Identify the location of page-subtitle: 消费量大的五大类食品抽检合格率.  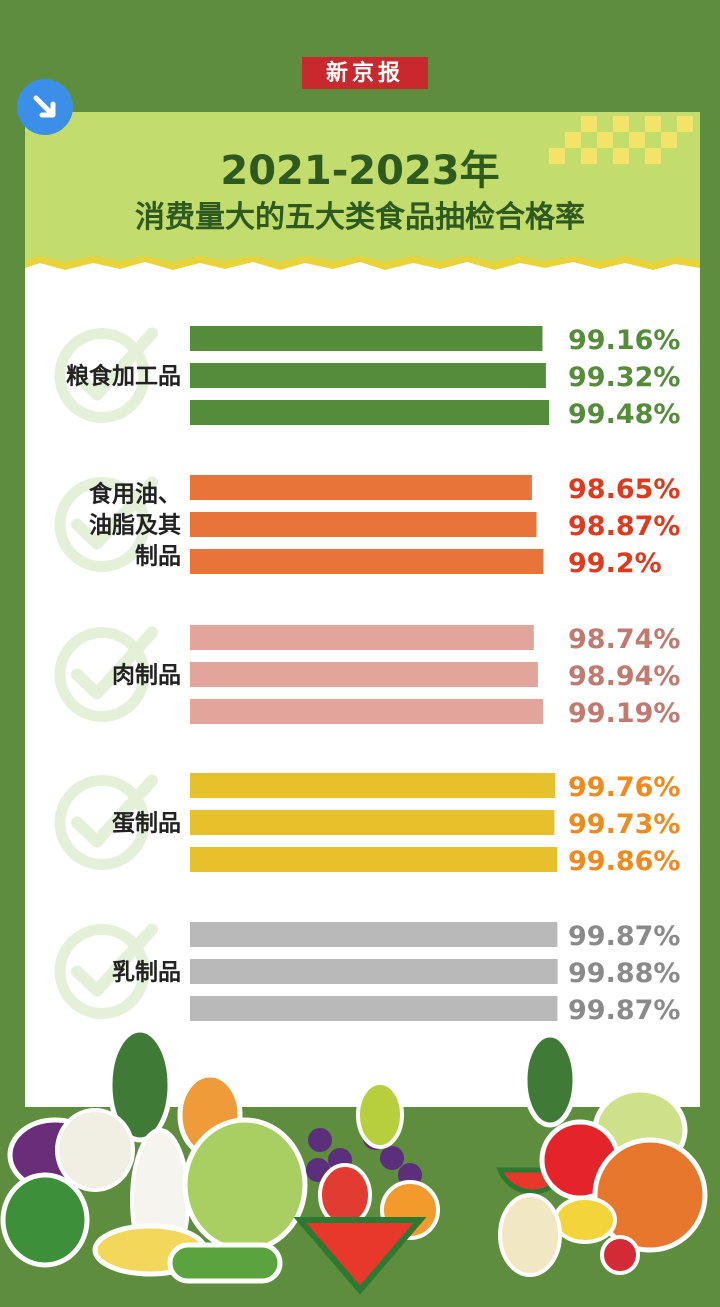
(360, 217).